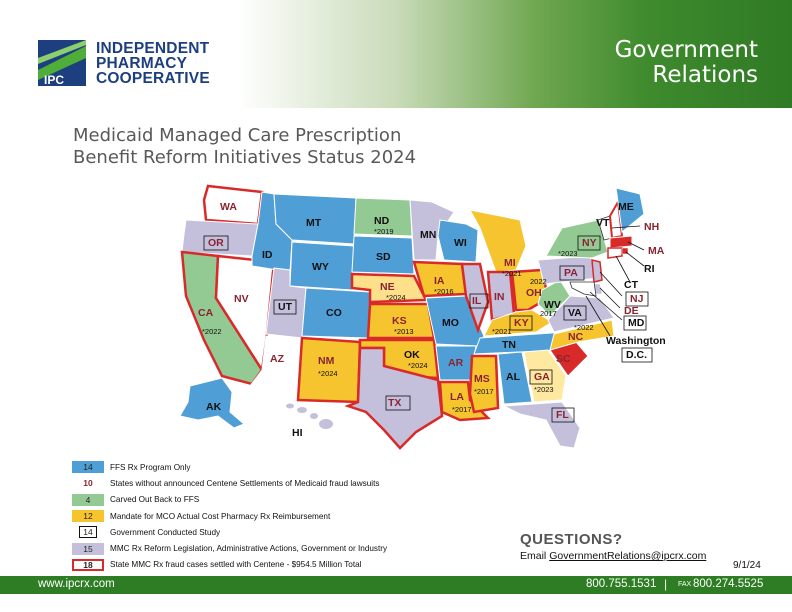 The width and height of the screenshot is (792, 612). Describe the element at coordinates (396, 297) in the screenshot. I see `note-ne: *2024` at that location.